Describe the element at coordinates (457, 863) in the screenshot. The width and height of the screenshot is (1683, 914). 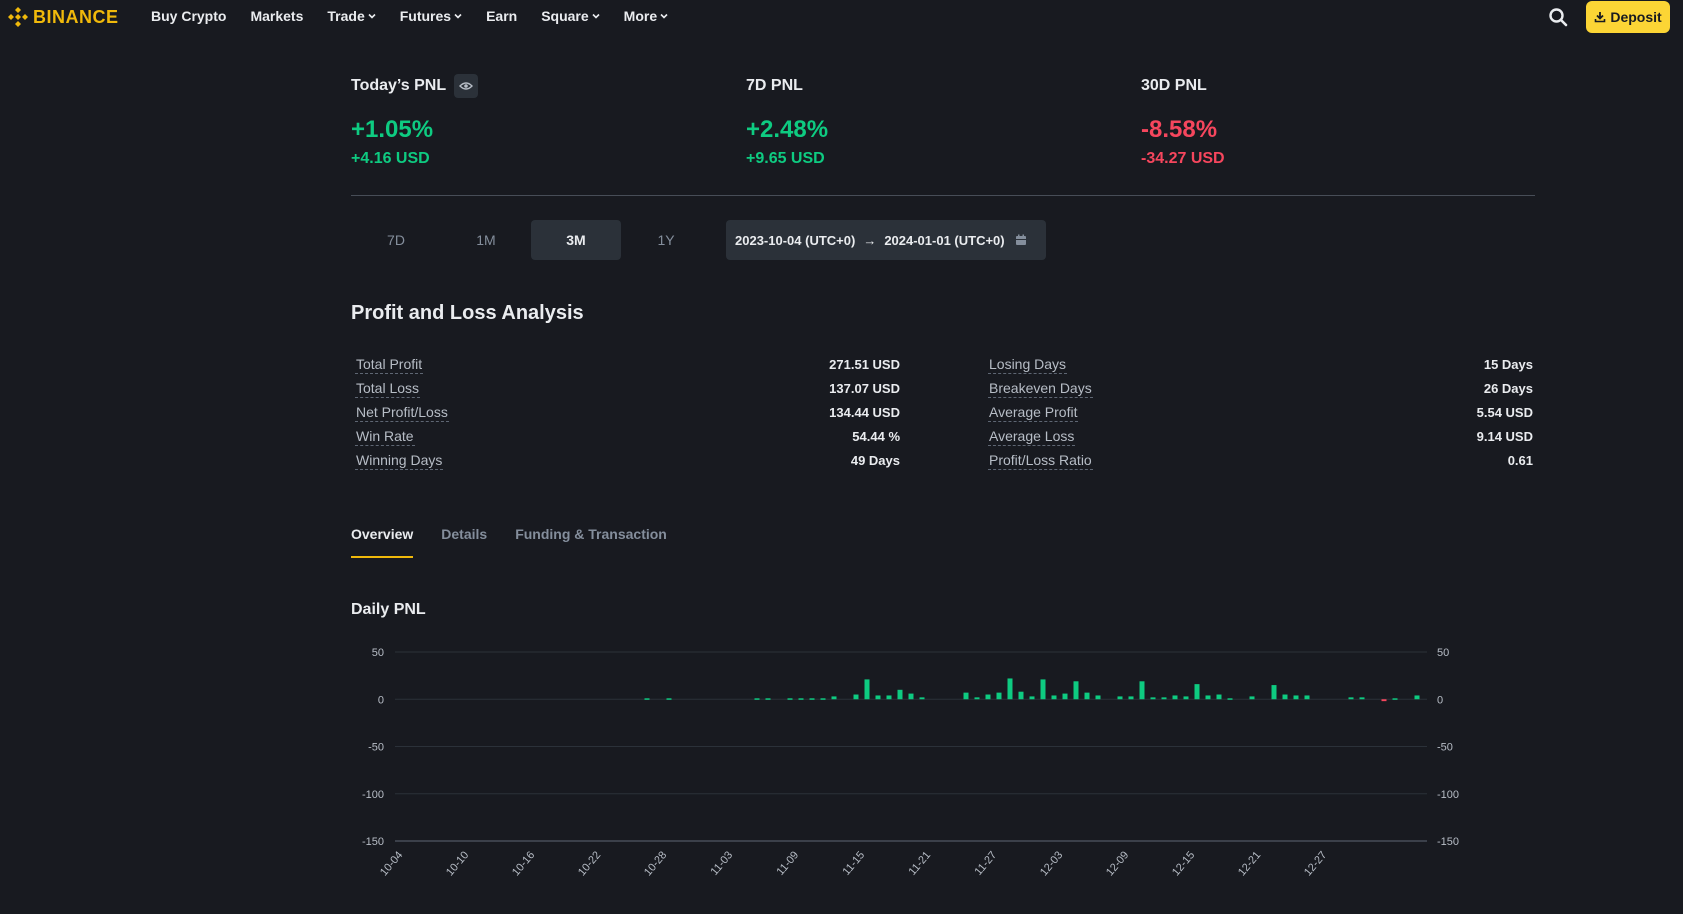
I see `x-tick-label: 10-10` at that location.